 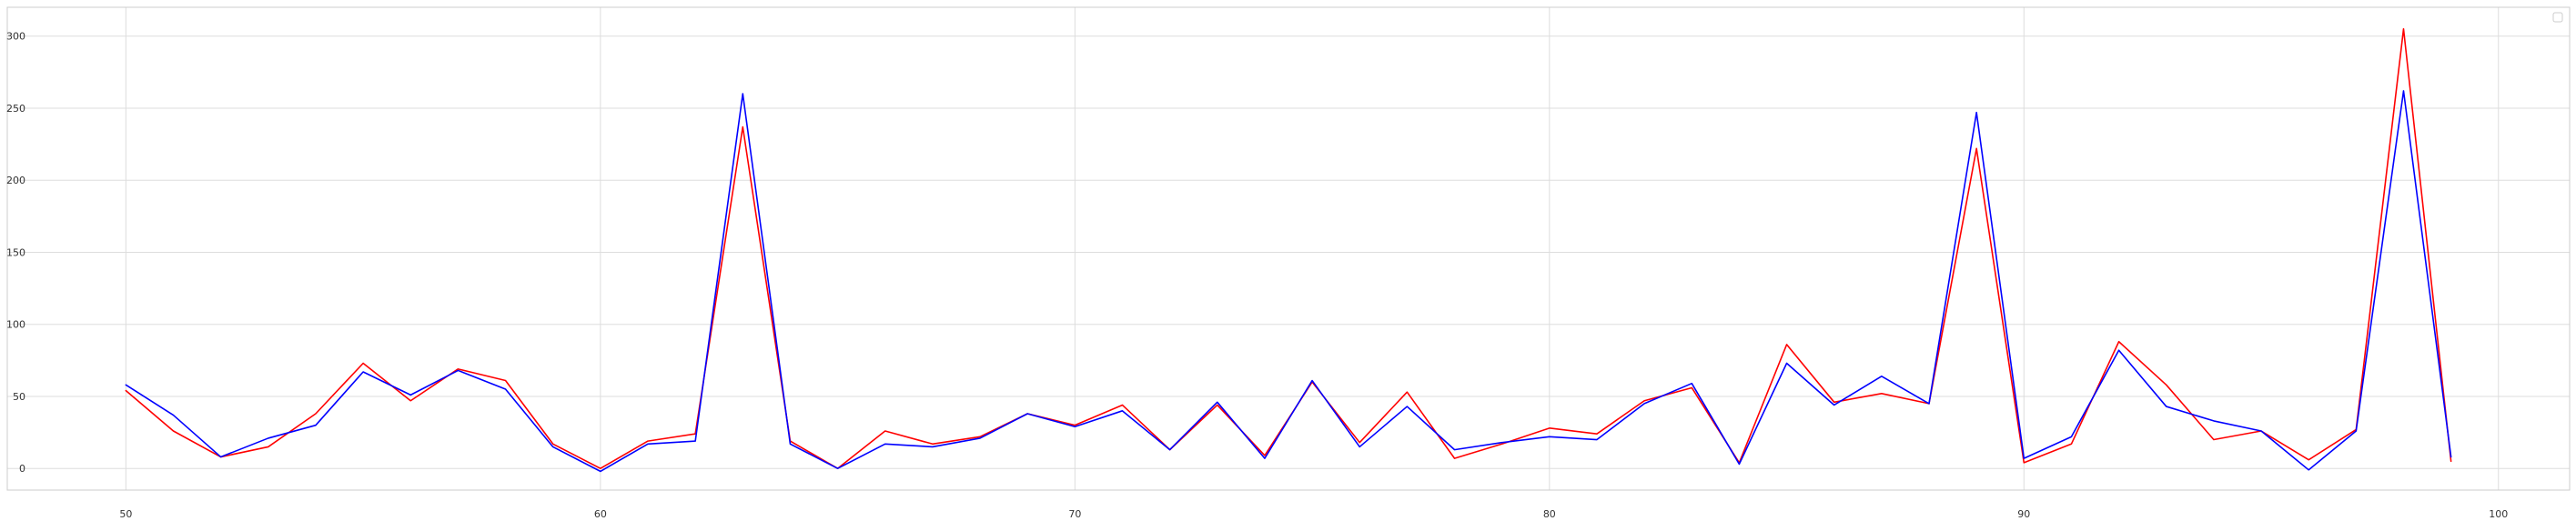 What do you see at coordinates (19, 397) in the screenshot?
I see `y-tick-label: 50` at bounding box center [19, 397].